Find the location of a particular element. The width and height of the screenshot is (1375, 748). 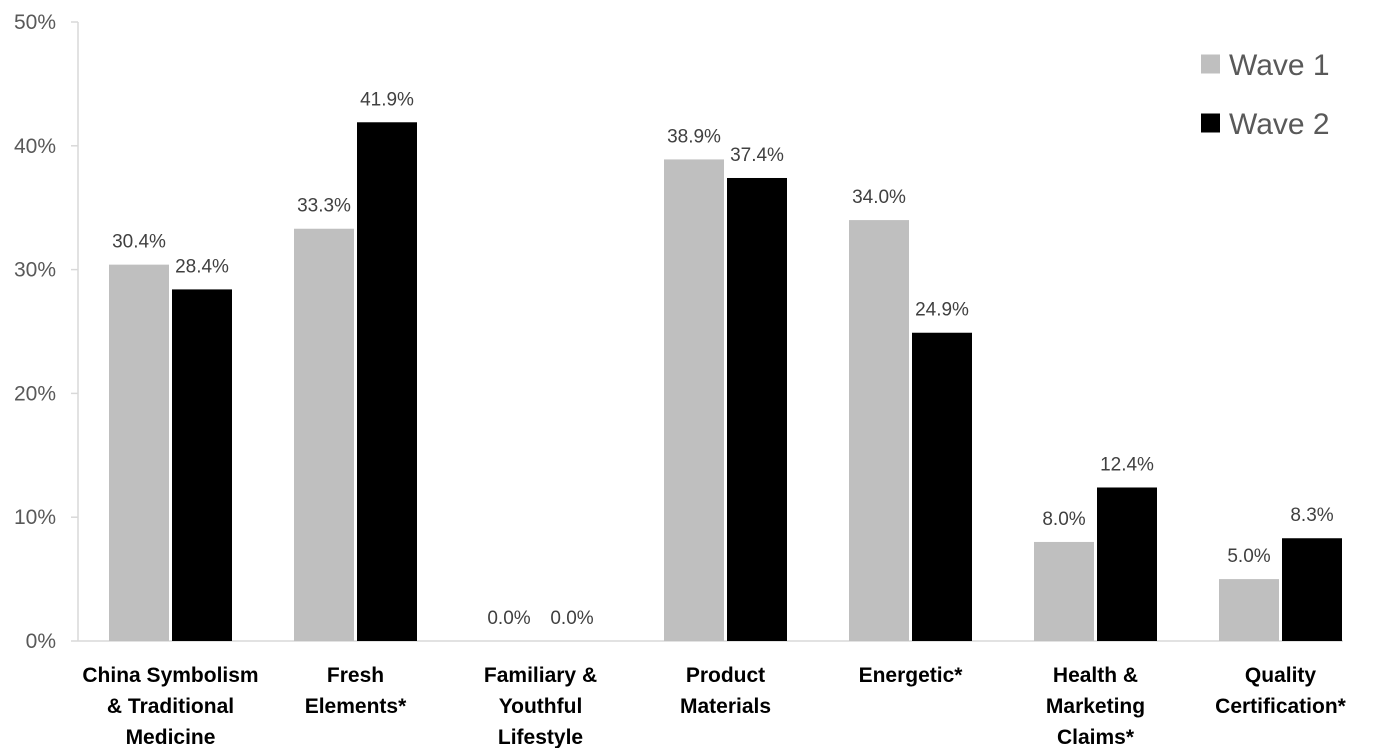

y-tick-label: 40% is located at coordinates (35, 146).